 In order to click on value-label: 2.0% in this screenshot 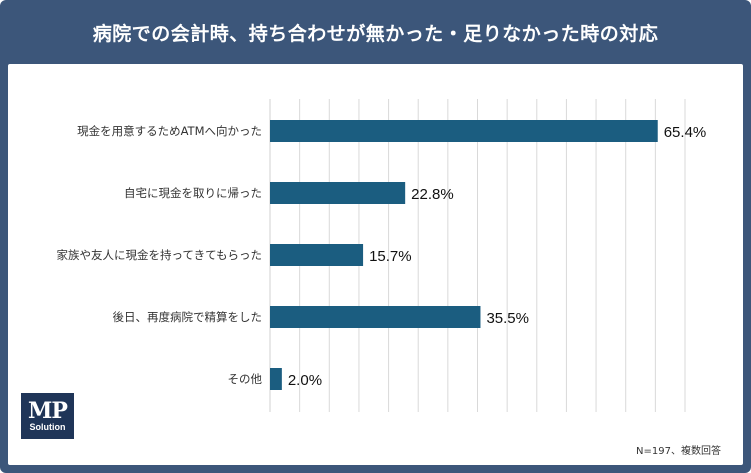, I will do `click(305, 380)`.